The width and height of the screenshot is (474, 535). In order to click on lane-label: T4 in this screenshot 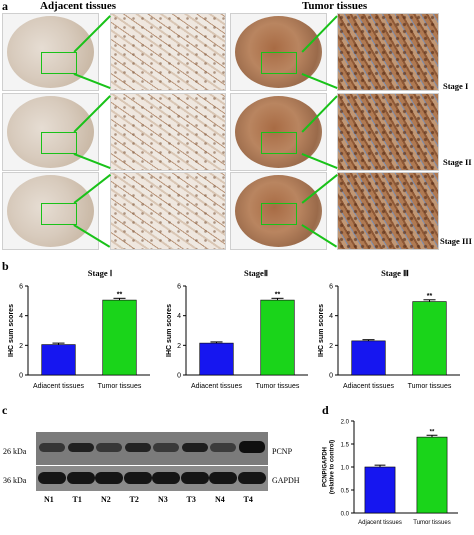, I will do `click(248, 499)`.